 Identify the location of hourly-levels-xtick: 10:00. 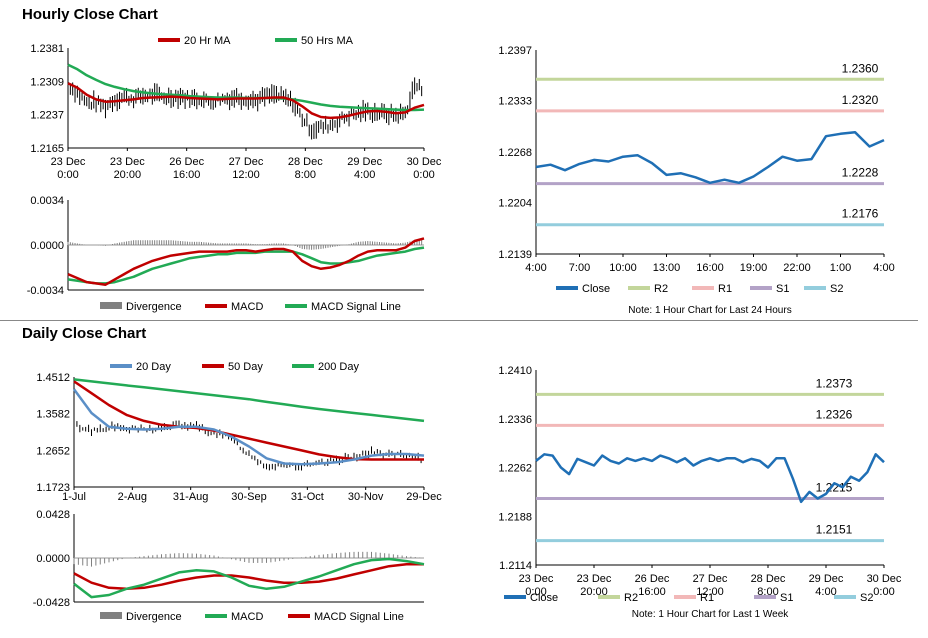
(623, 268).